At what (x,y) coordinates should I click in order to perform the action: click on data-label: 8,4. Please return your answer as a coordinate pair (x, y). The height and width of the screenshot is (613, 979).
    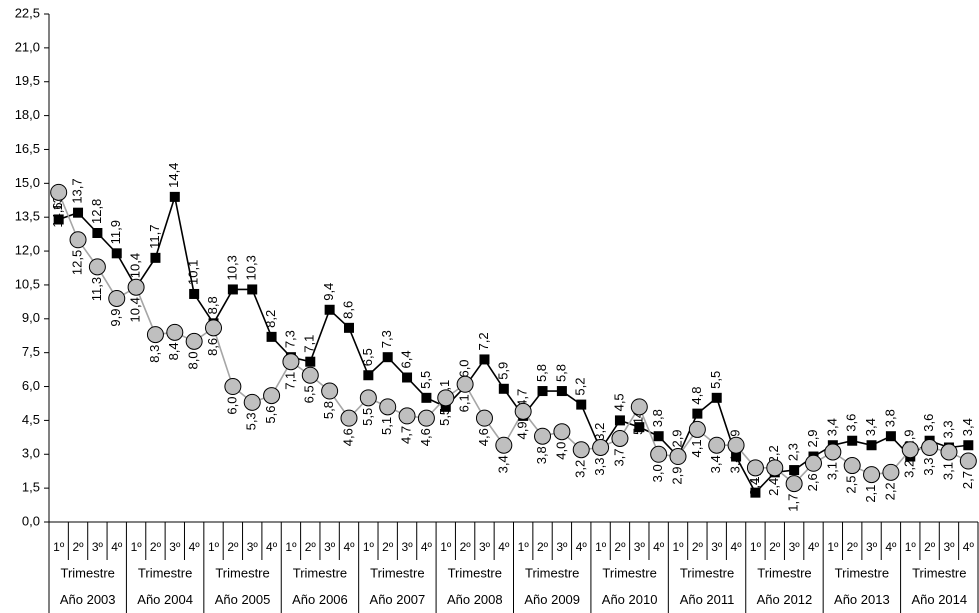
    Looking at the image, I should click on (173, 351).